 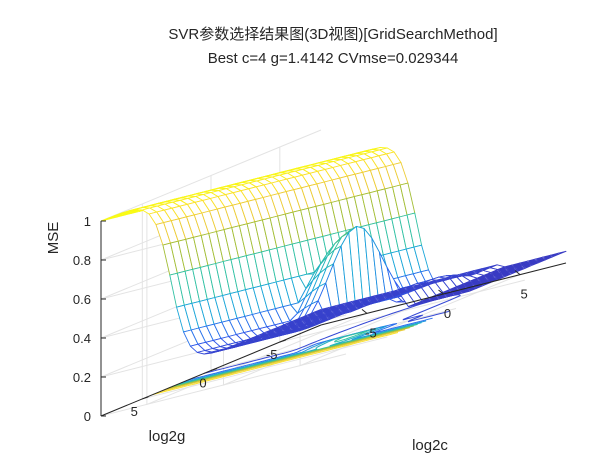 I want to click on z-axis-label: MSE, so click(x=53, y=238).